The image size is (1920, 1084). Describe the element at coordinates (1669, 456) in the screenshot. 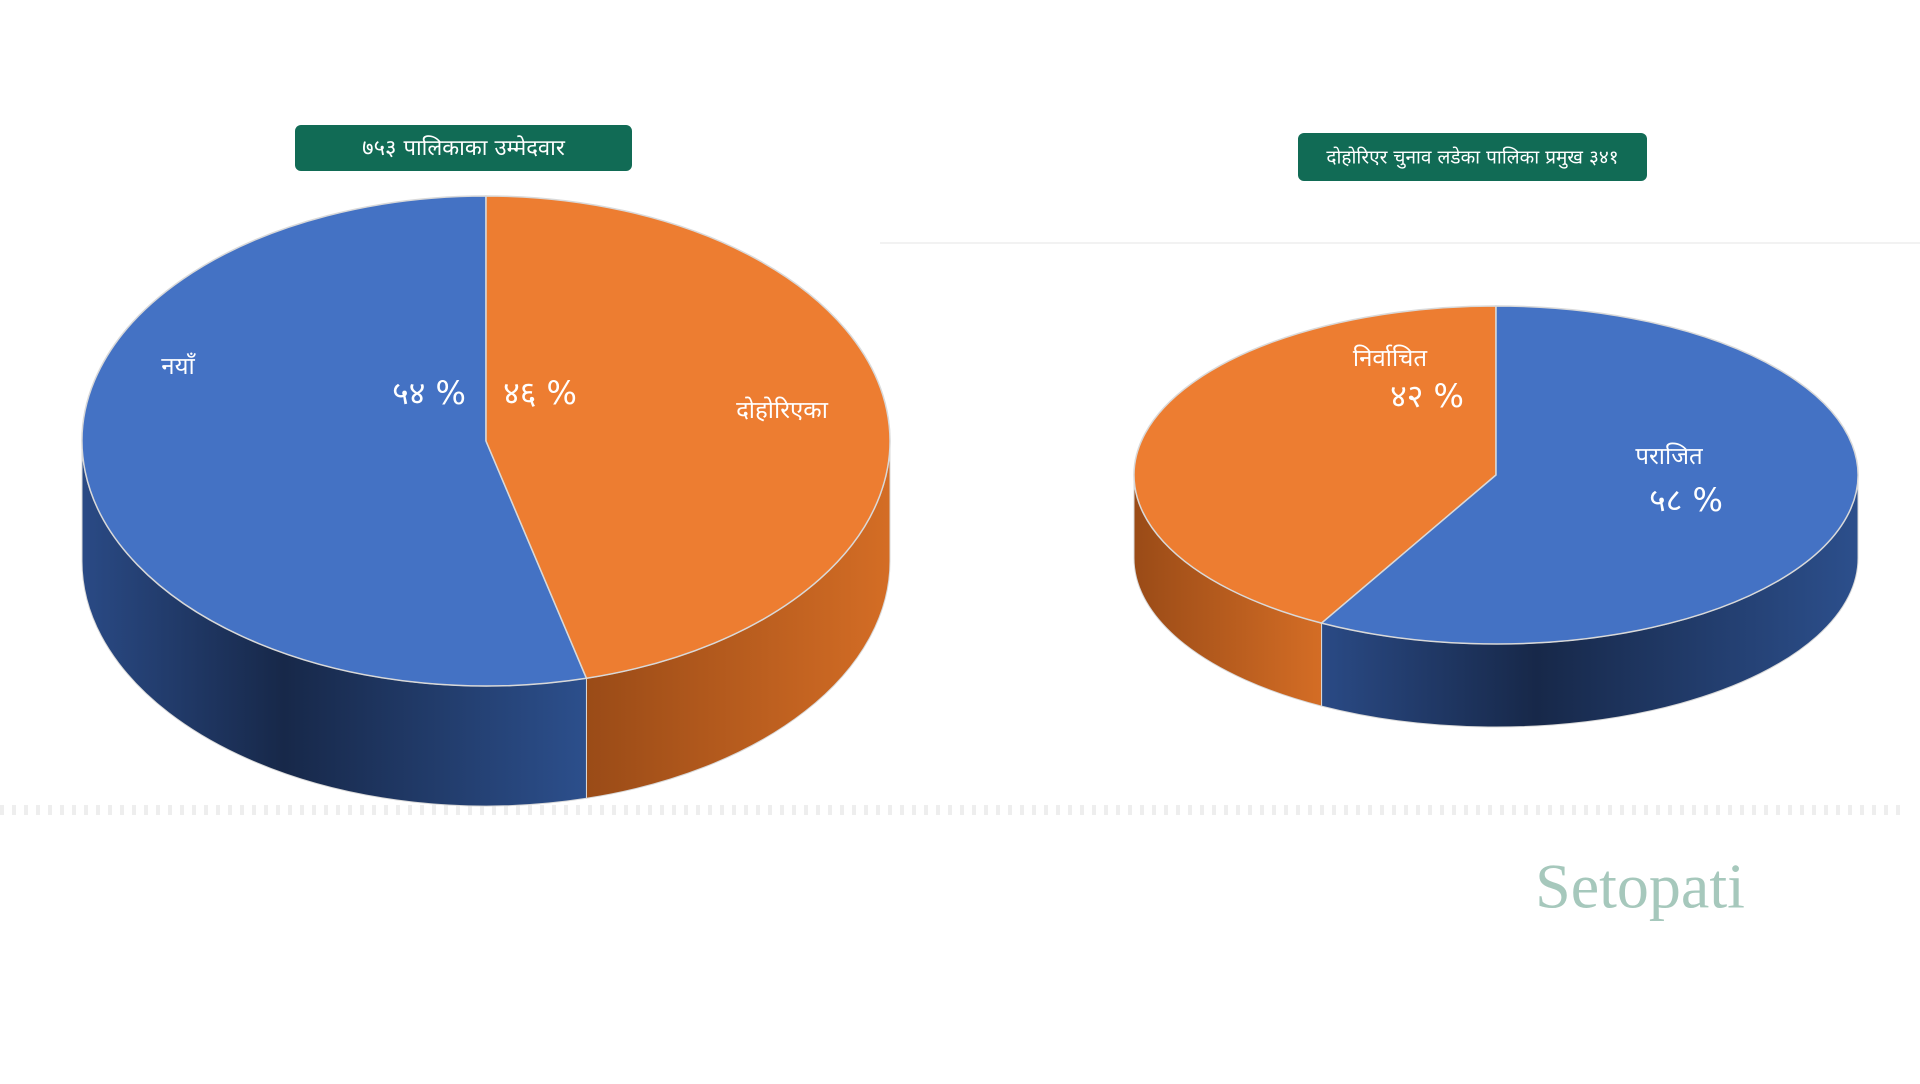

I see `category-label: पराजित` at that location.